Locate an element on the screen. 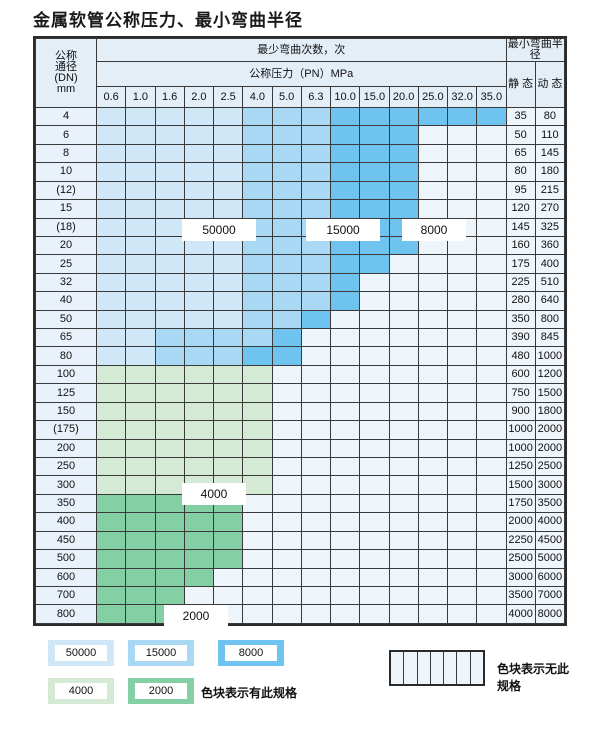  pressure-col-header-13: 35.0 is located at coordinates (491, 97).